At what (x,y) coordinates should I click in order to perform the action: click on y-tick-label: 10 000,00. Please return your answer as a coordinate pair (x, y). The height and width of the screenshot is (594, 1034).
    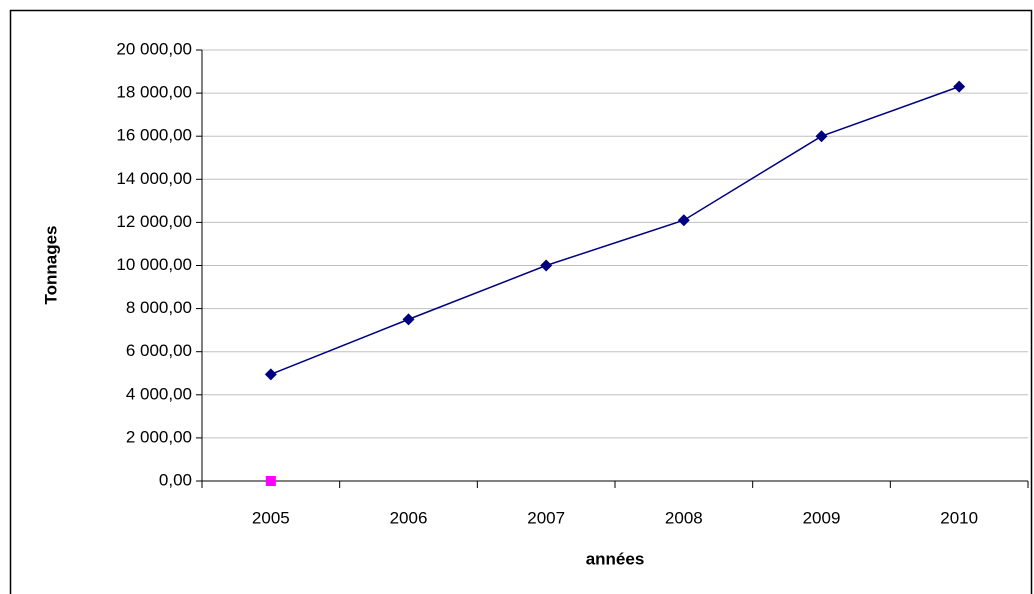
    Looking at the image, I should click on (154, 264).